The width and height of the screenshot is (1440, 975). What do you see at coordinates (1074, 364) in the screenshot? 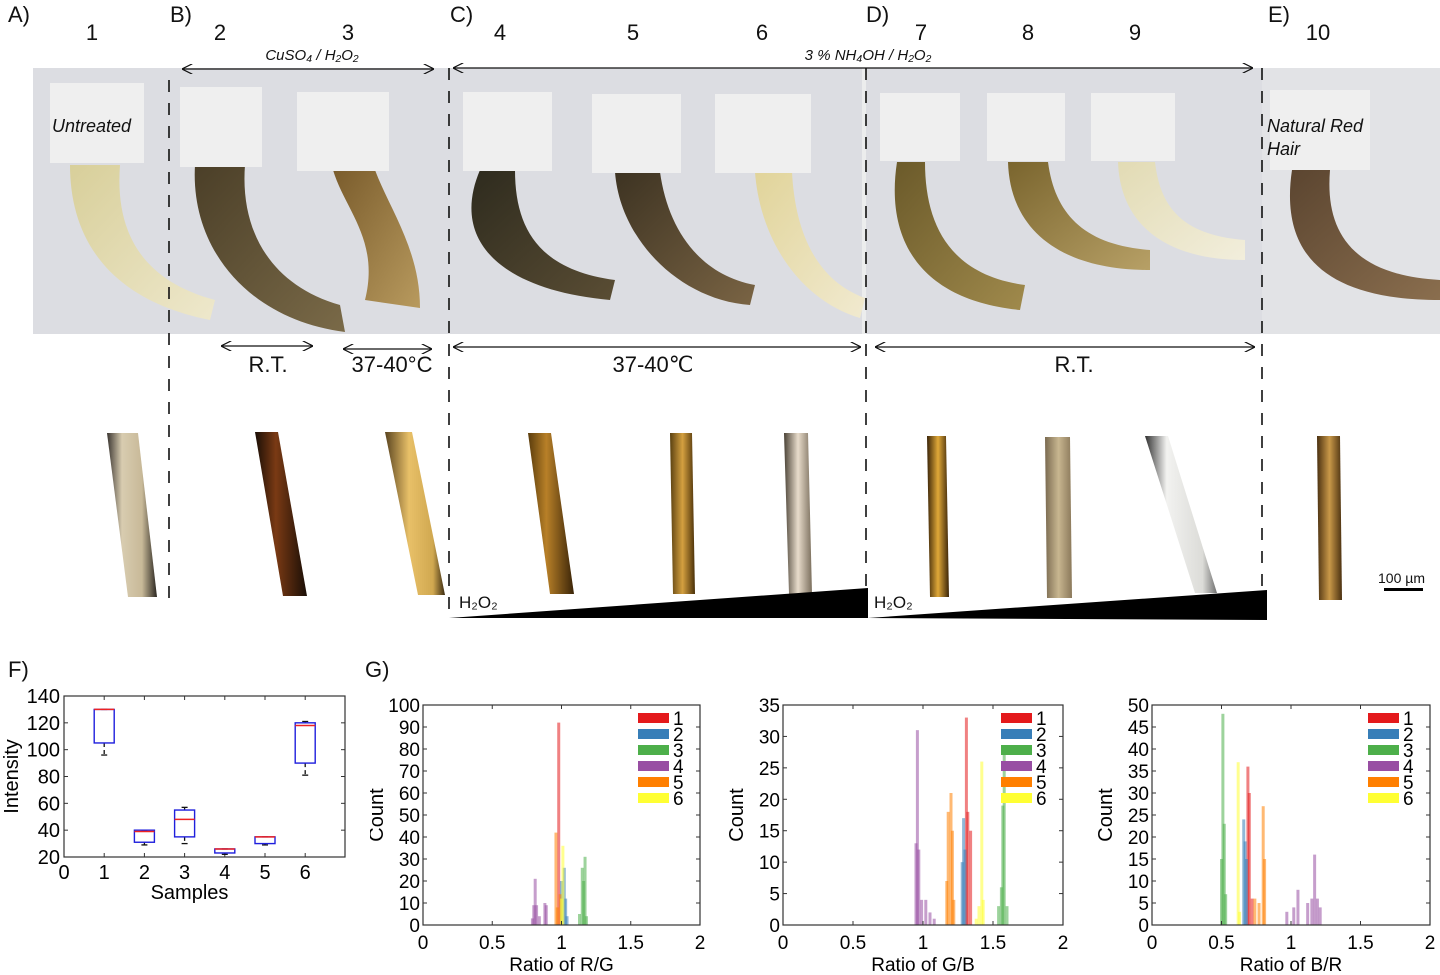
I see `condition-label-rt-d: R.T.` at bounding box center [1074, 364].